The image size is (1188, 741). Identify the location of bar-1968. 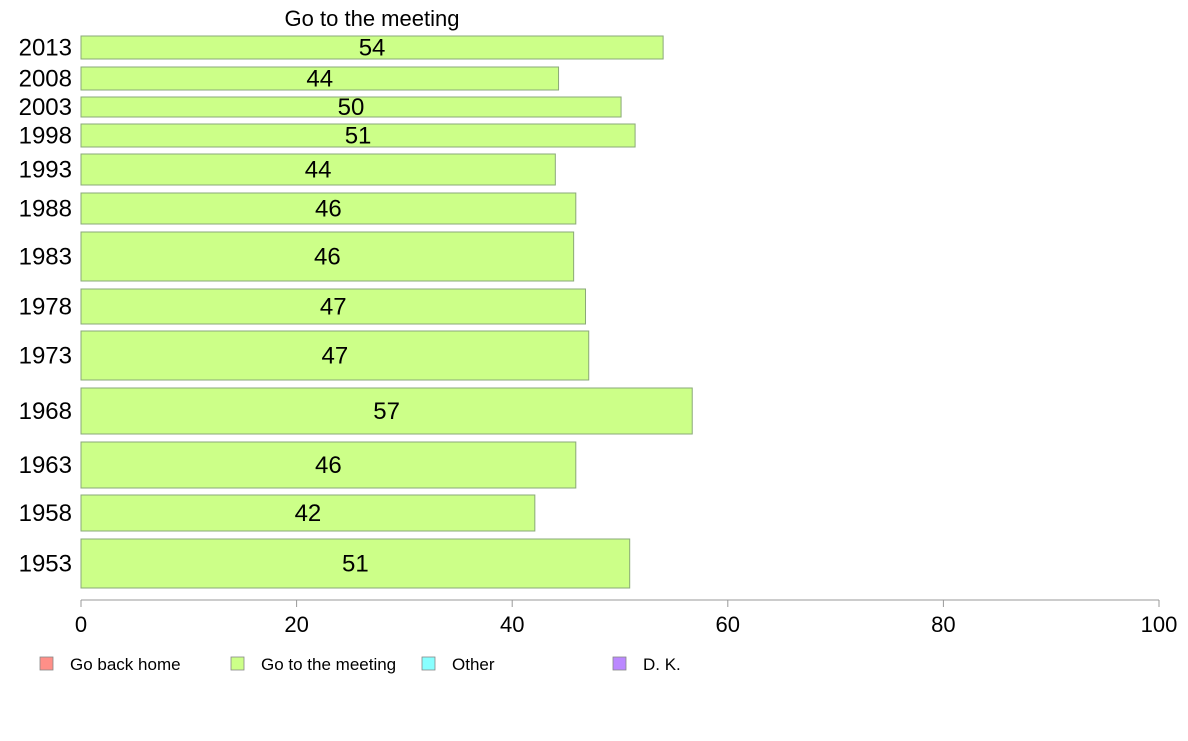
(386, 411).